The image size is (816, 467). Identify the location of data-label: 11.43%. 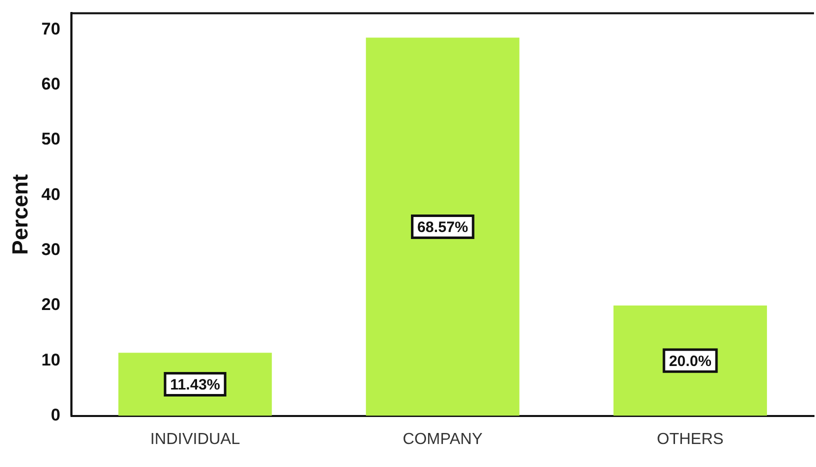
(195, 385).